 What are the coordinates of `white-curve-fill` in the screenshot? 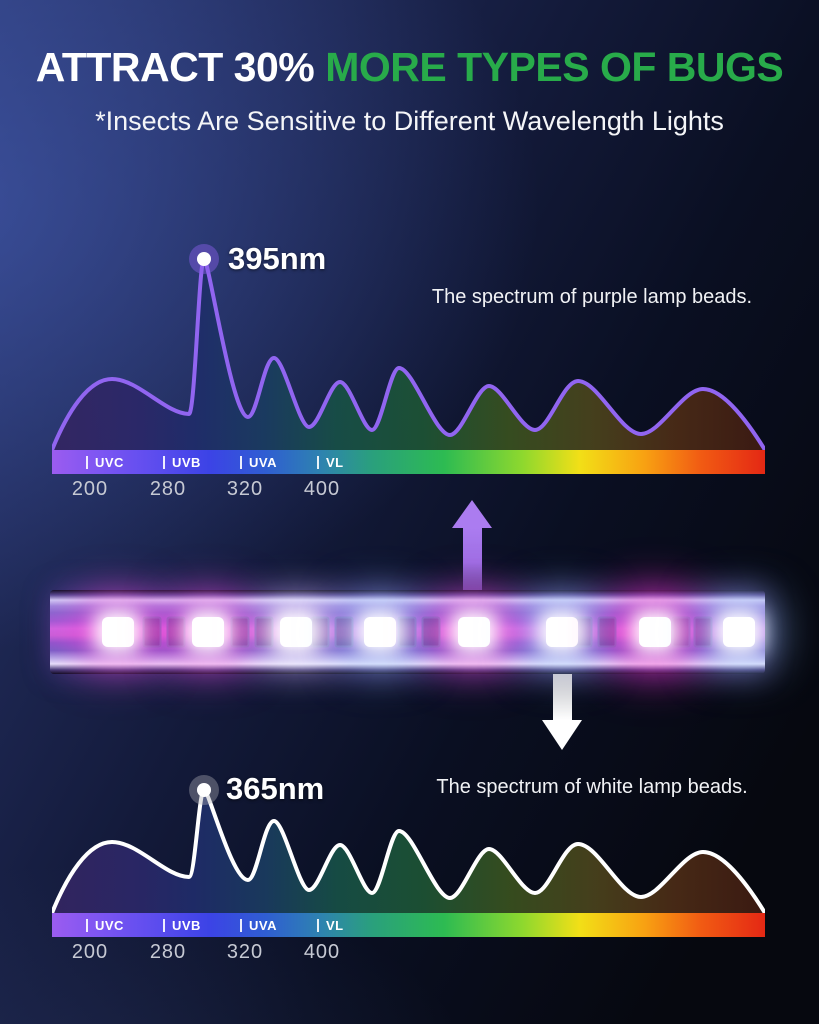 It's located at (408, 851).